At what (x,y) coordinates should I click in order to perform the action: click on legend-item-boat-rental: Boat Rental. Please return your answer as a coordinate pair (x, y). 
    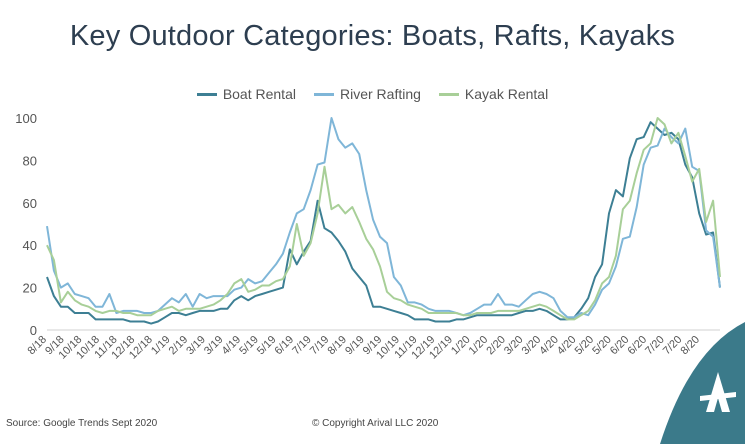
    Looking at the image, I should click on (246, 94).